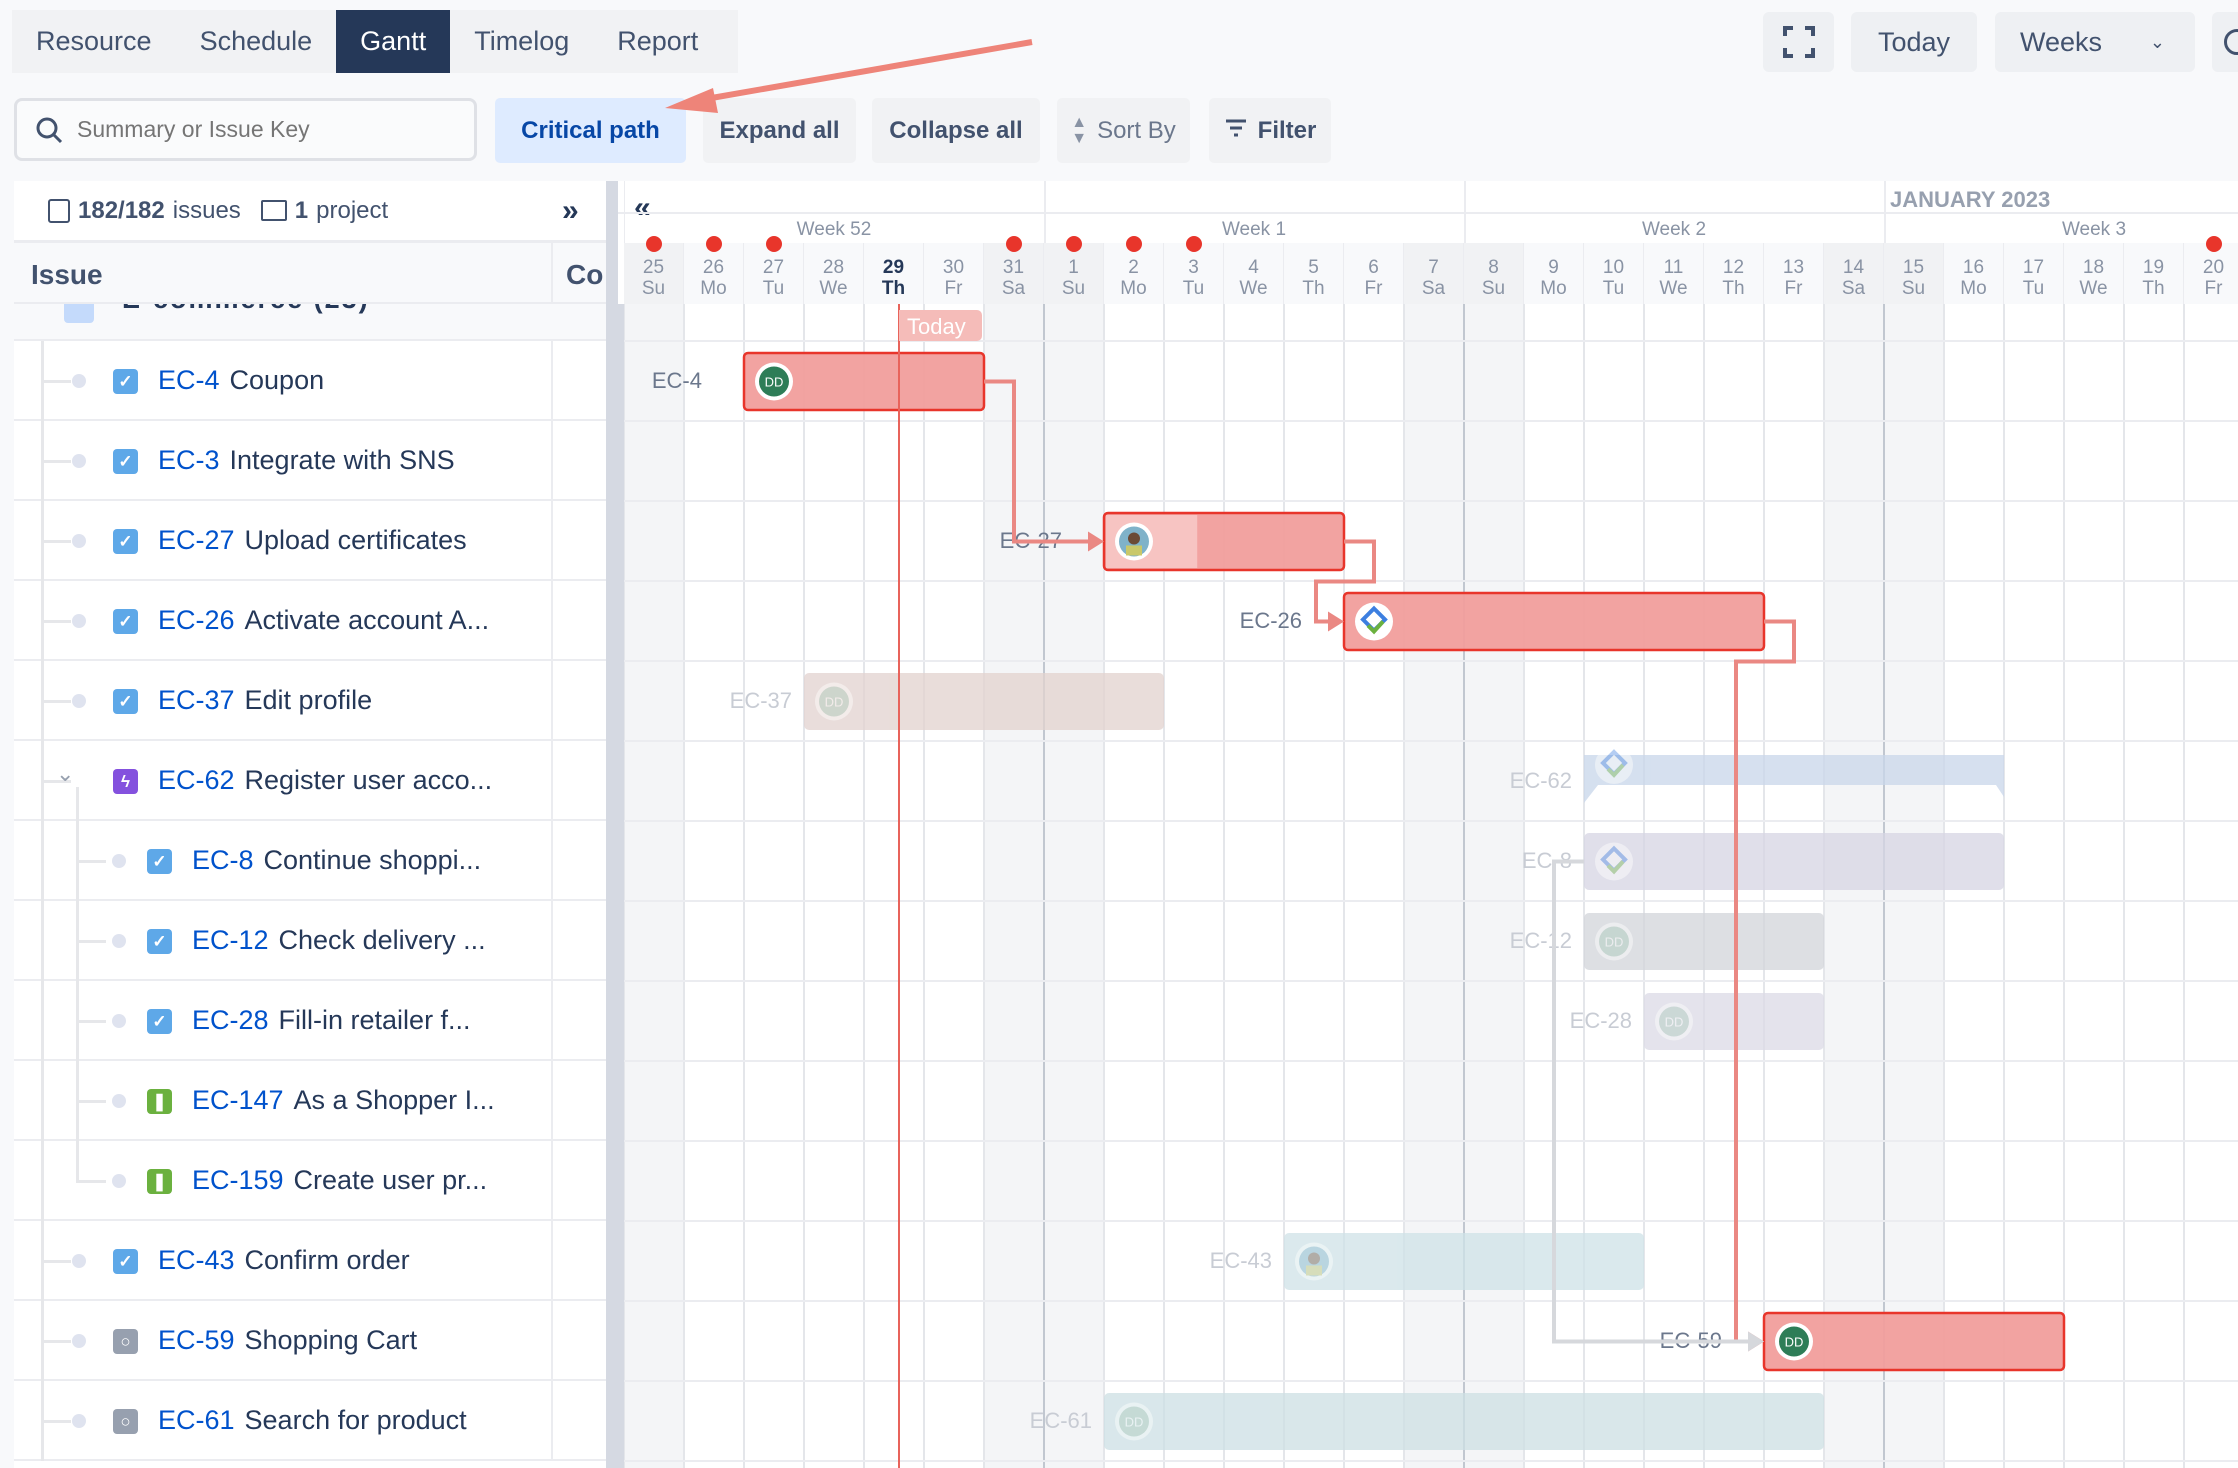  Describe the element at coordinates (189, 460) in the screenshot. I see `issue-key-link: EC-3` at that location.